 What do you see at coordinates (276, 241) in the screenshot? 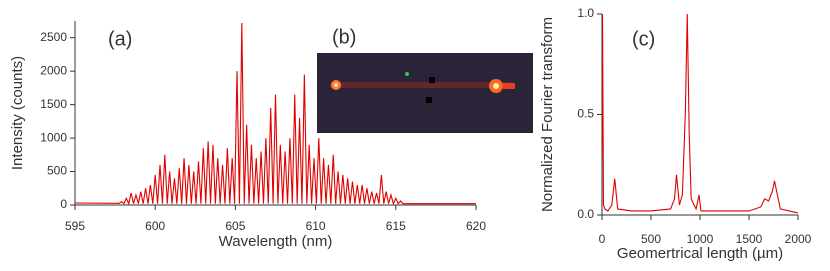
I see `x-axis-label: Wavelength (nm)` at bounding box center [276, 241].